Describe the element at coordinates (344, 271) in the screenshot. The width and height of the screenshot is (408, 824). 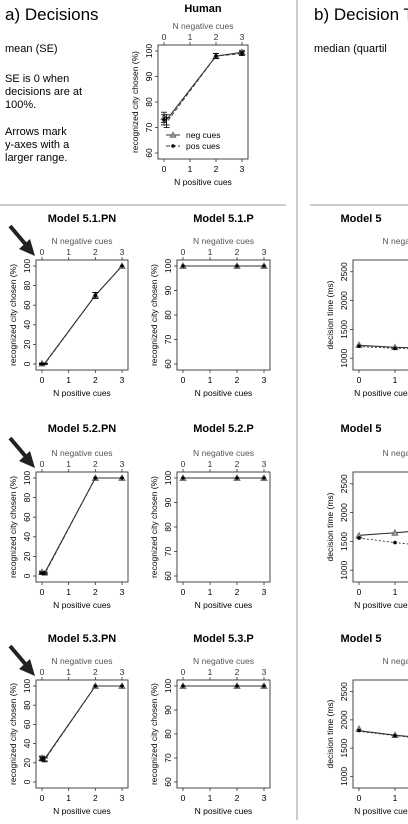
I see `y-tick-label: 2500` at that location.